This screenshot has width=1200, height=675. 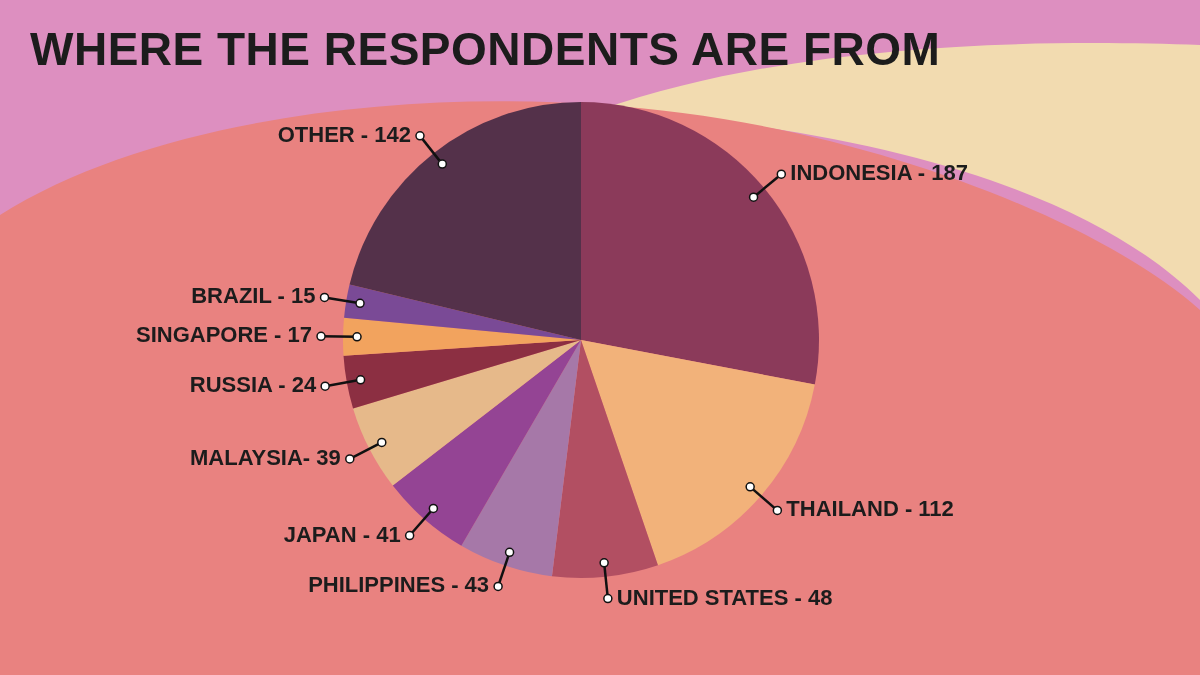 I want to click on slice-label: RUSSIA - 24, so click(x=253, y=385).